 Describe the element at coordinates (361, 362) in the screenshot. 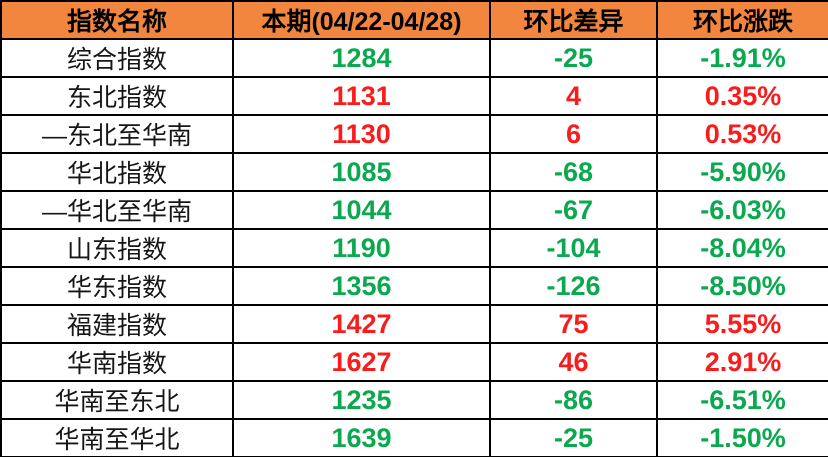

I see `current-value-cell: 1627` at that location.